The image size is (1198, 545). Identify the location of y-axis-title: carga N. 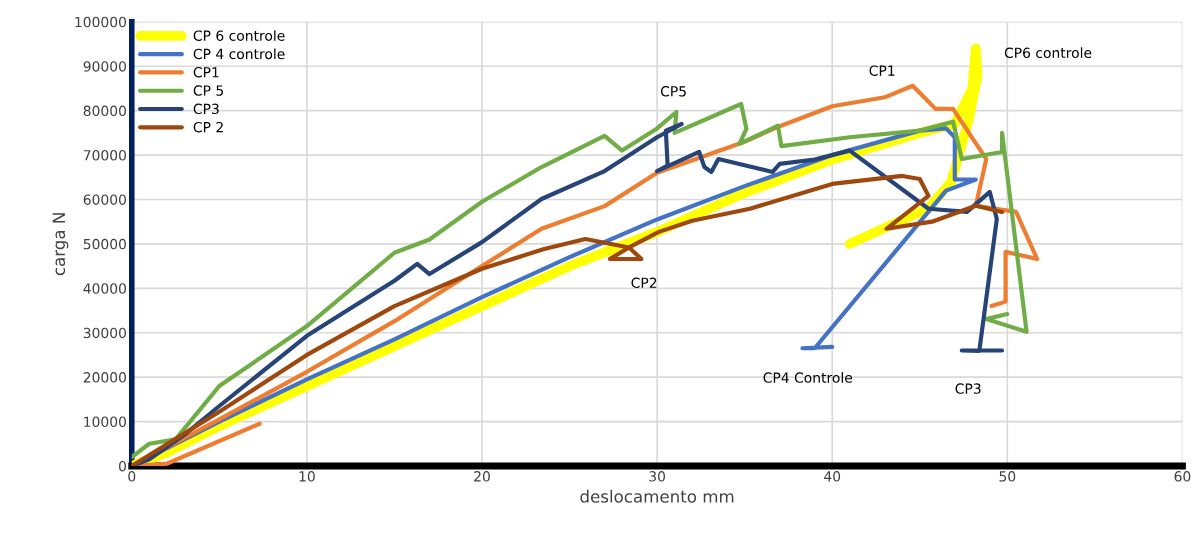
(60, 244).